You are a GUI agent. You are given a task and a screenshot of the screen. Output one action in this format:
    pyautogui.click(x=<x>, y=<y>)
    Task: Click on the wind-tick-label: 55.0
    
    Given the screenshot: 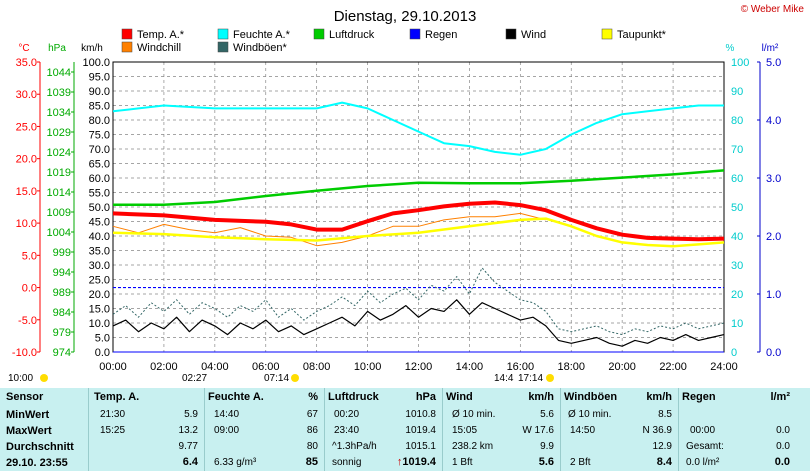 What is the action you would take?
    pyautogui.click(x=99, y=194)
    